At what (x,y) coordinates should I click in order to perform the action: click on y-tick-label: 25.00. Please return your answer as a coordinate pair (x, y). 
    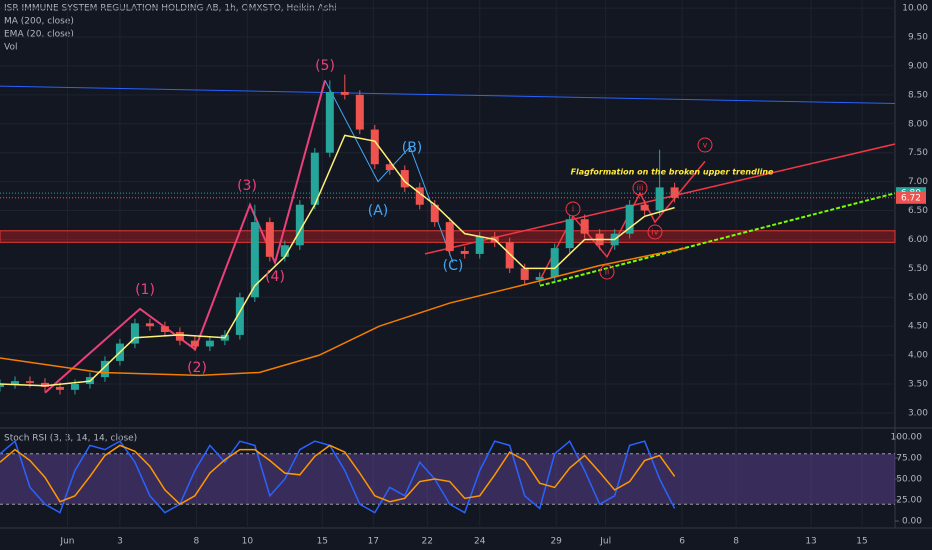
    Looking at the image, I should click on (909, 501).